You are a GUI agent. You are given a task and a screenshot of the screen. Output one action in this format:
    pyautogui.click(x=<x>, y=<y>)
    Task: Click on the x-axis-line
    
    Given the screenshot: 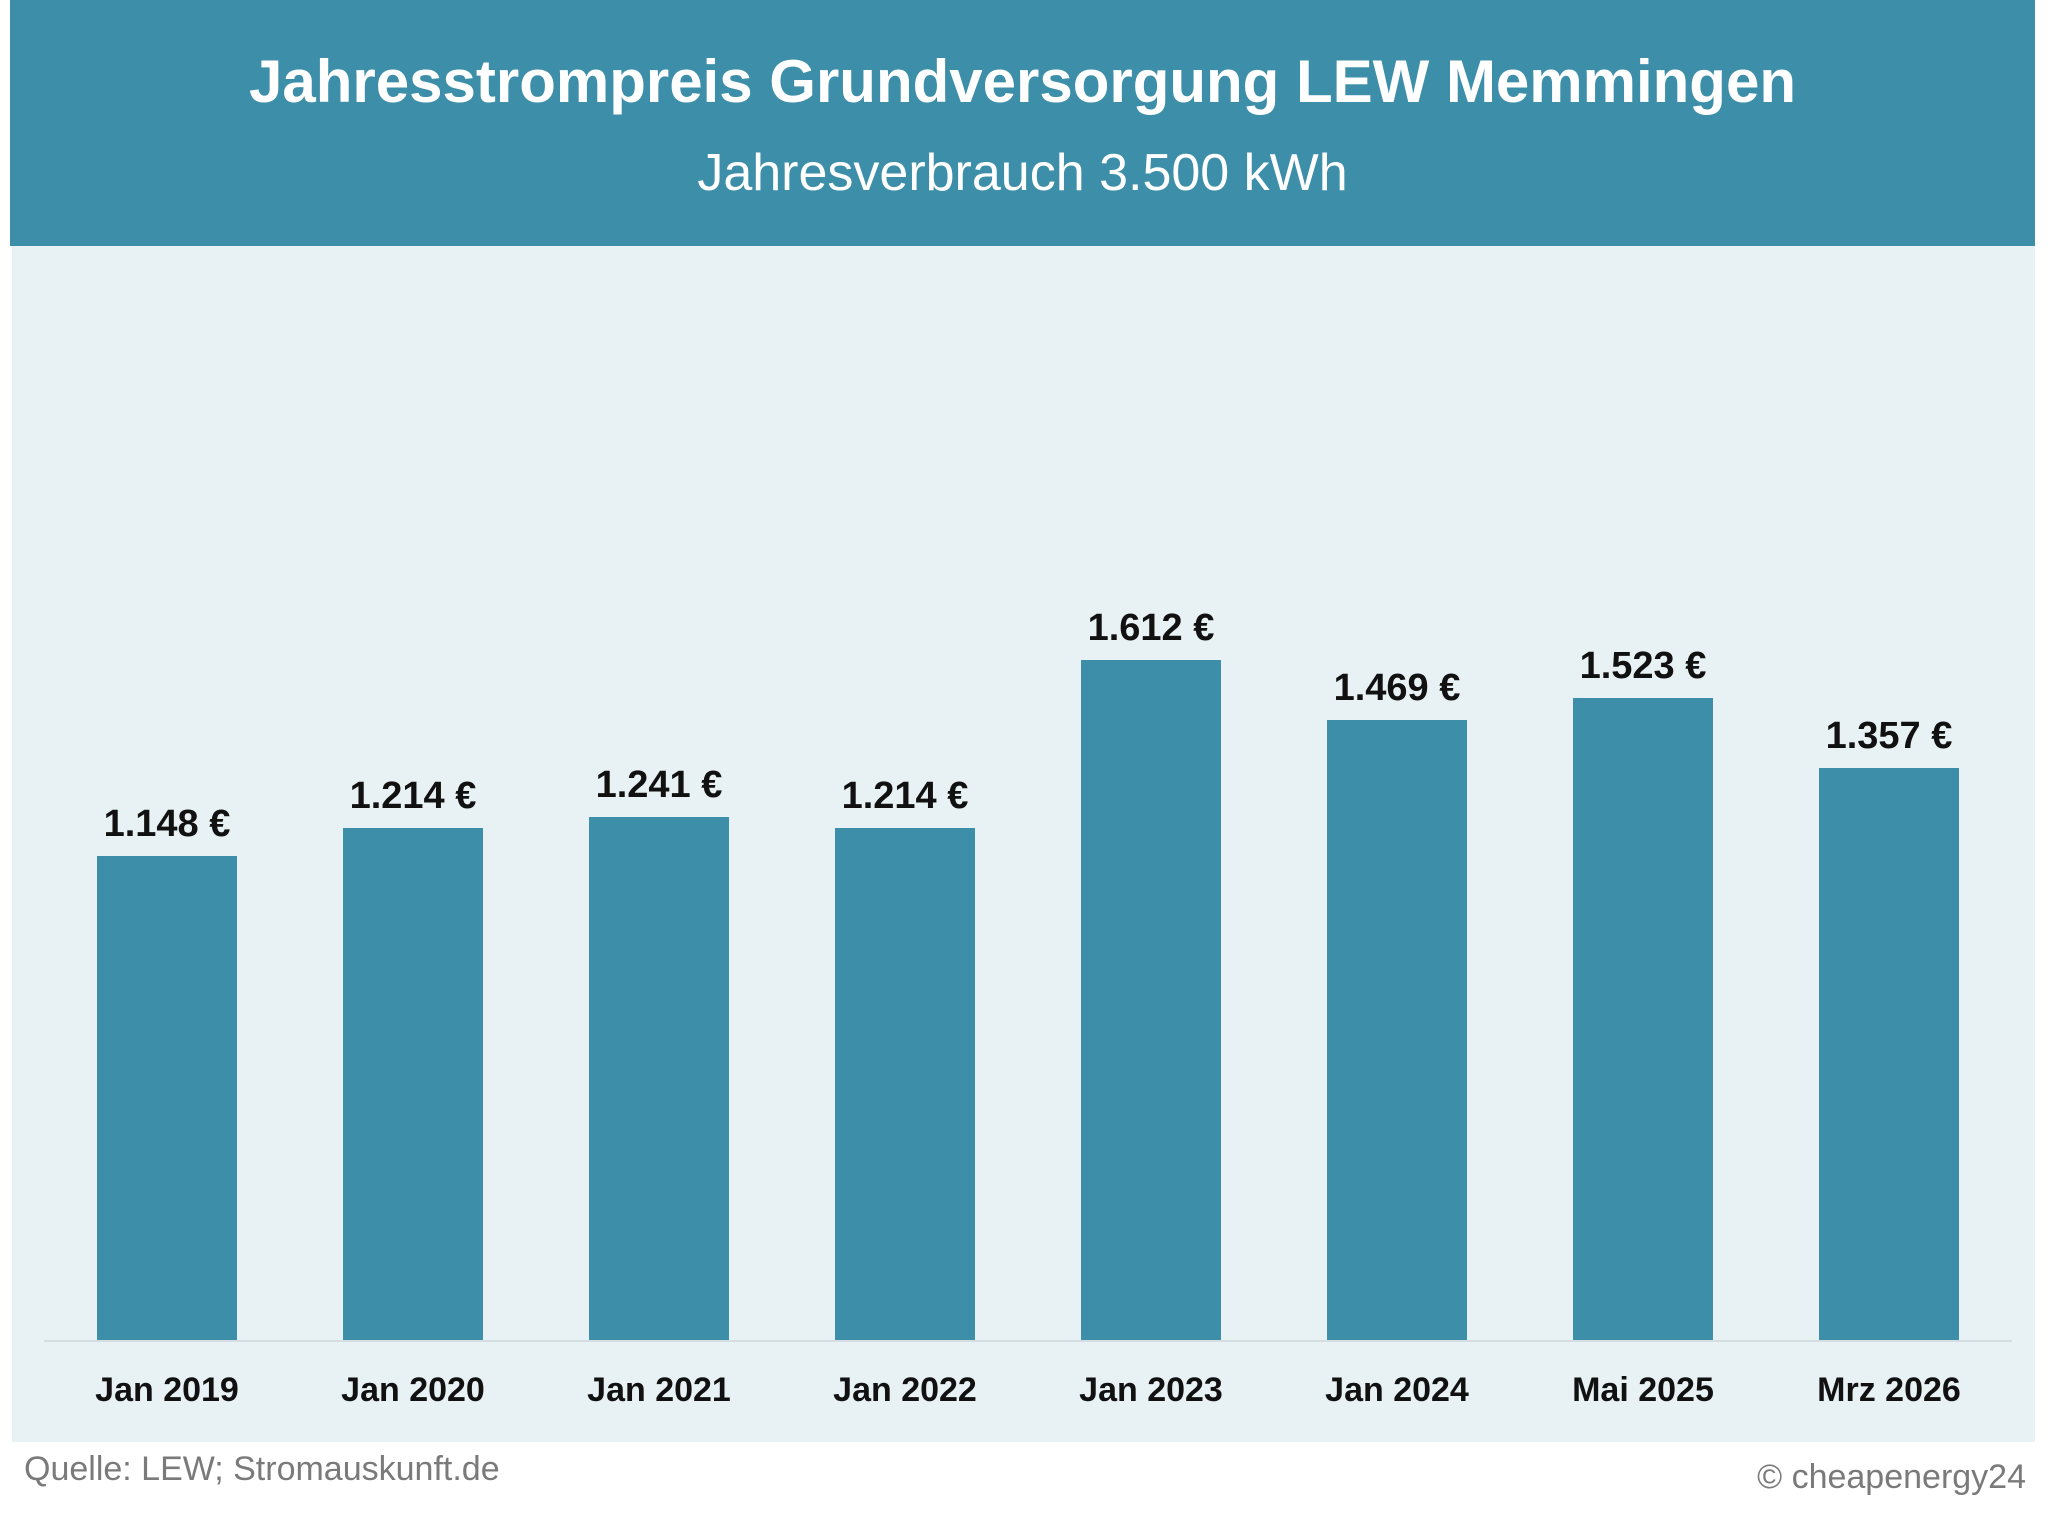 What is the action you would take?
    pyautogui.click(x=1028, y=1341)
    